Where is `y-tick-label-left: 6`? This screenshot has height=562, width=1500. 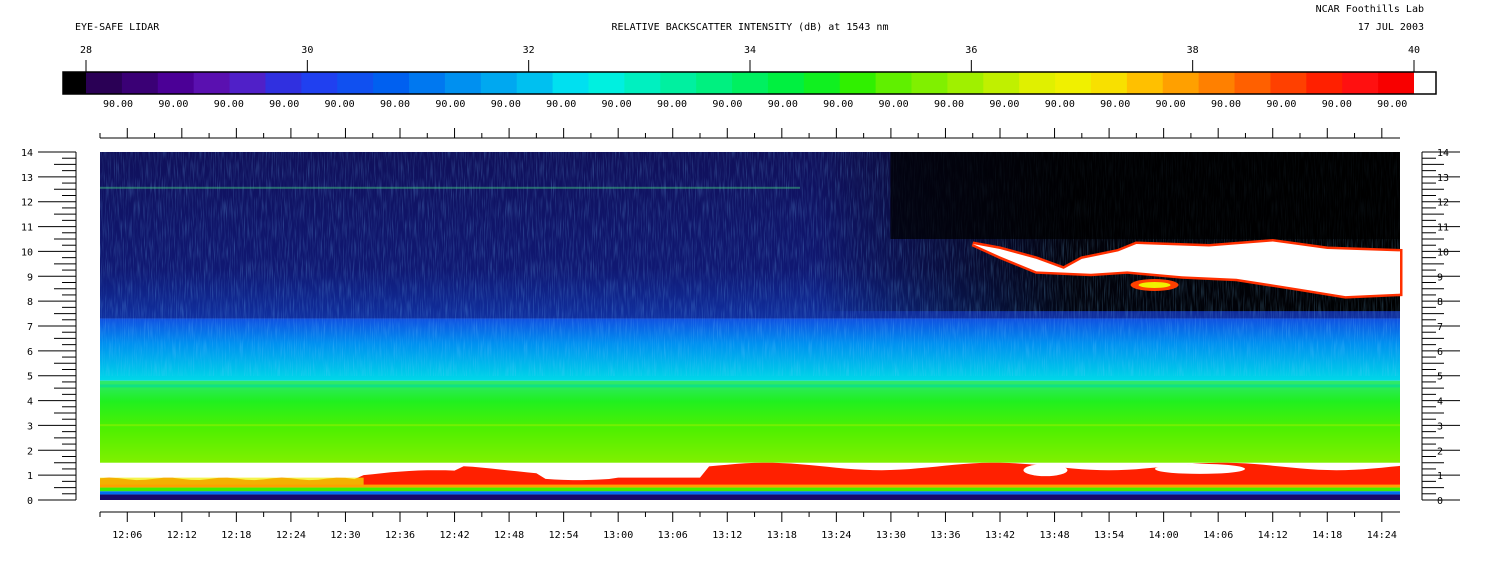
y-tick-label-left: 6 is located at coordinates (30, 352).